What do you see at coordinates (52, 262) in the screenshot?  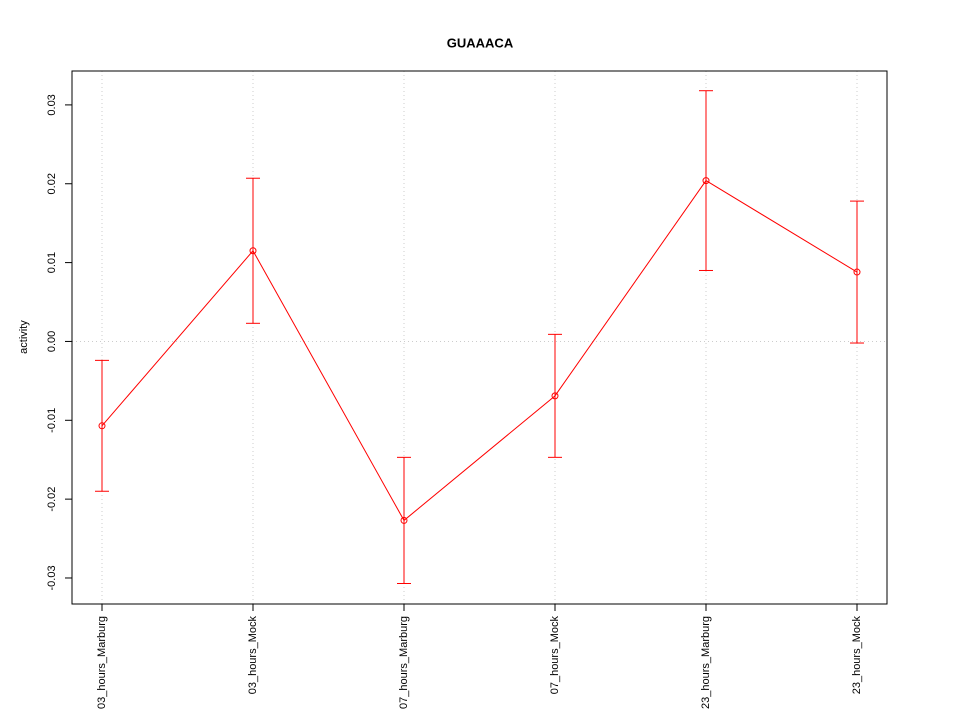 I see `y-tick-label: 0.01` at bounding box center [52, 262].